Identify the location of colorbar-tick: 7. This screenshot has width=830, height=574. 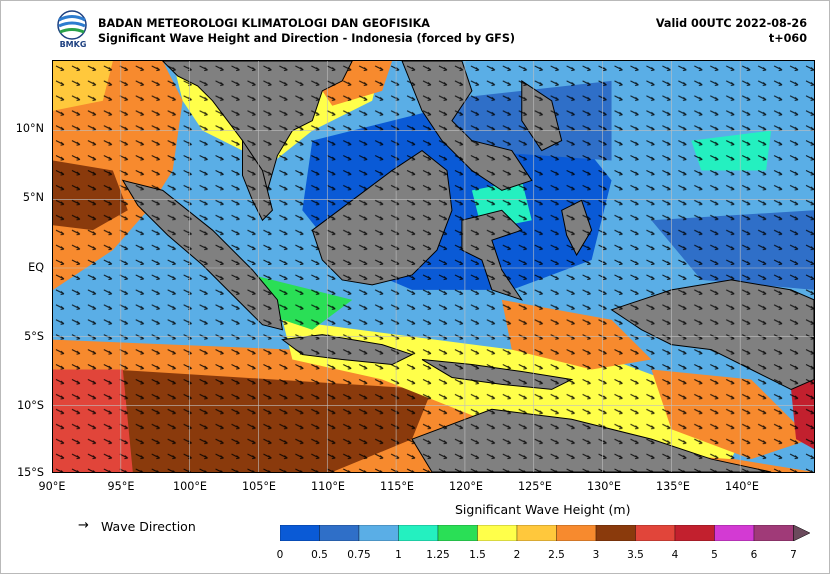
(793, 555).